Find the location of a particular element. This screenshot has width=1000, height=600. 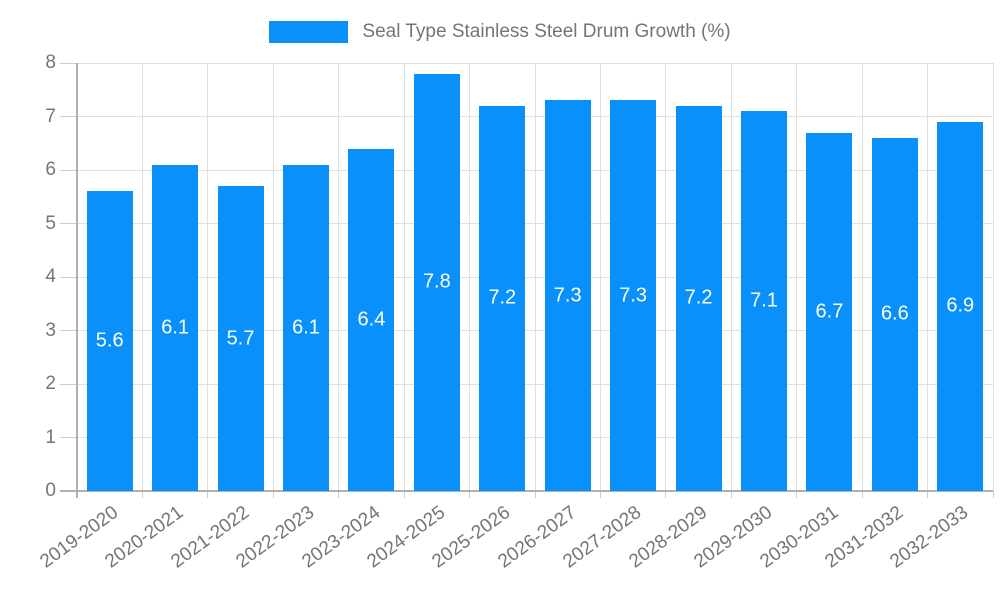

bar: 7.1 is located at coordinates (764, 301).